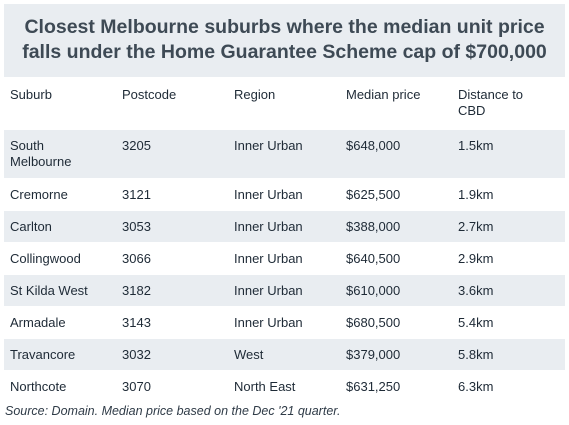 The height and width of the screenshot is (425, 569). I want to click on header-suburb: Suburb, so click(31, 94).